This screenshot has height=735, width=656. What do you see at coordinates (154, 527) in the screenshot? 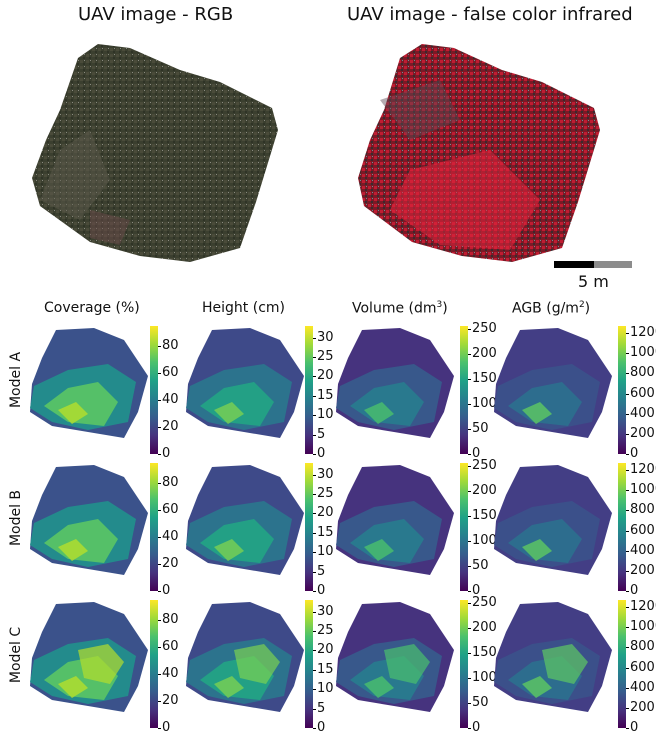
I see `colorbar-model-b-coverage` at bounding box center [154, 527].